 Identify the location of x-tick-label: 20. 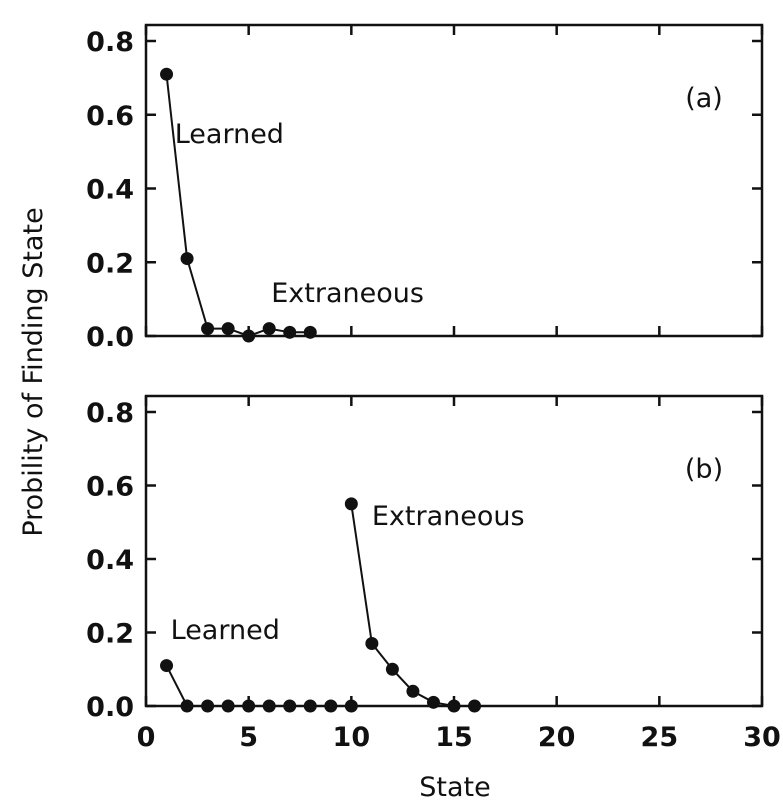
(557, 737).